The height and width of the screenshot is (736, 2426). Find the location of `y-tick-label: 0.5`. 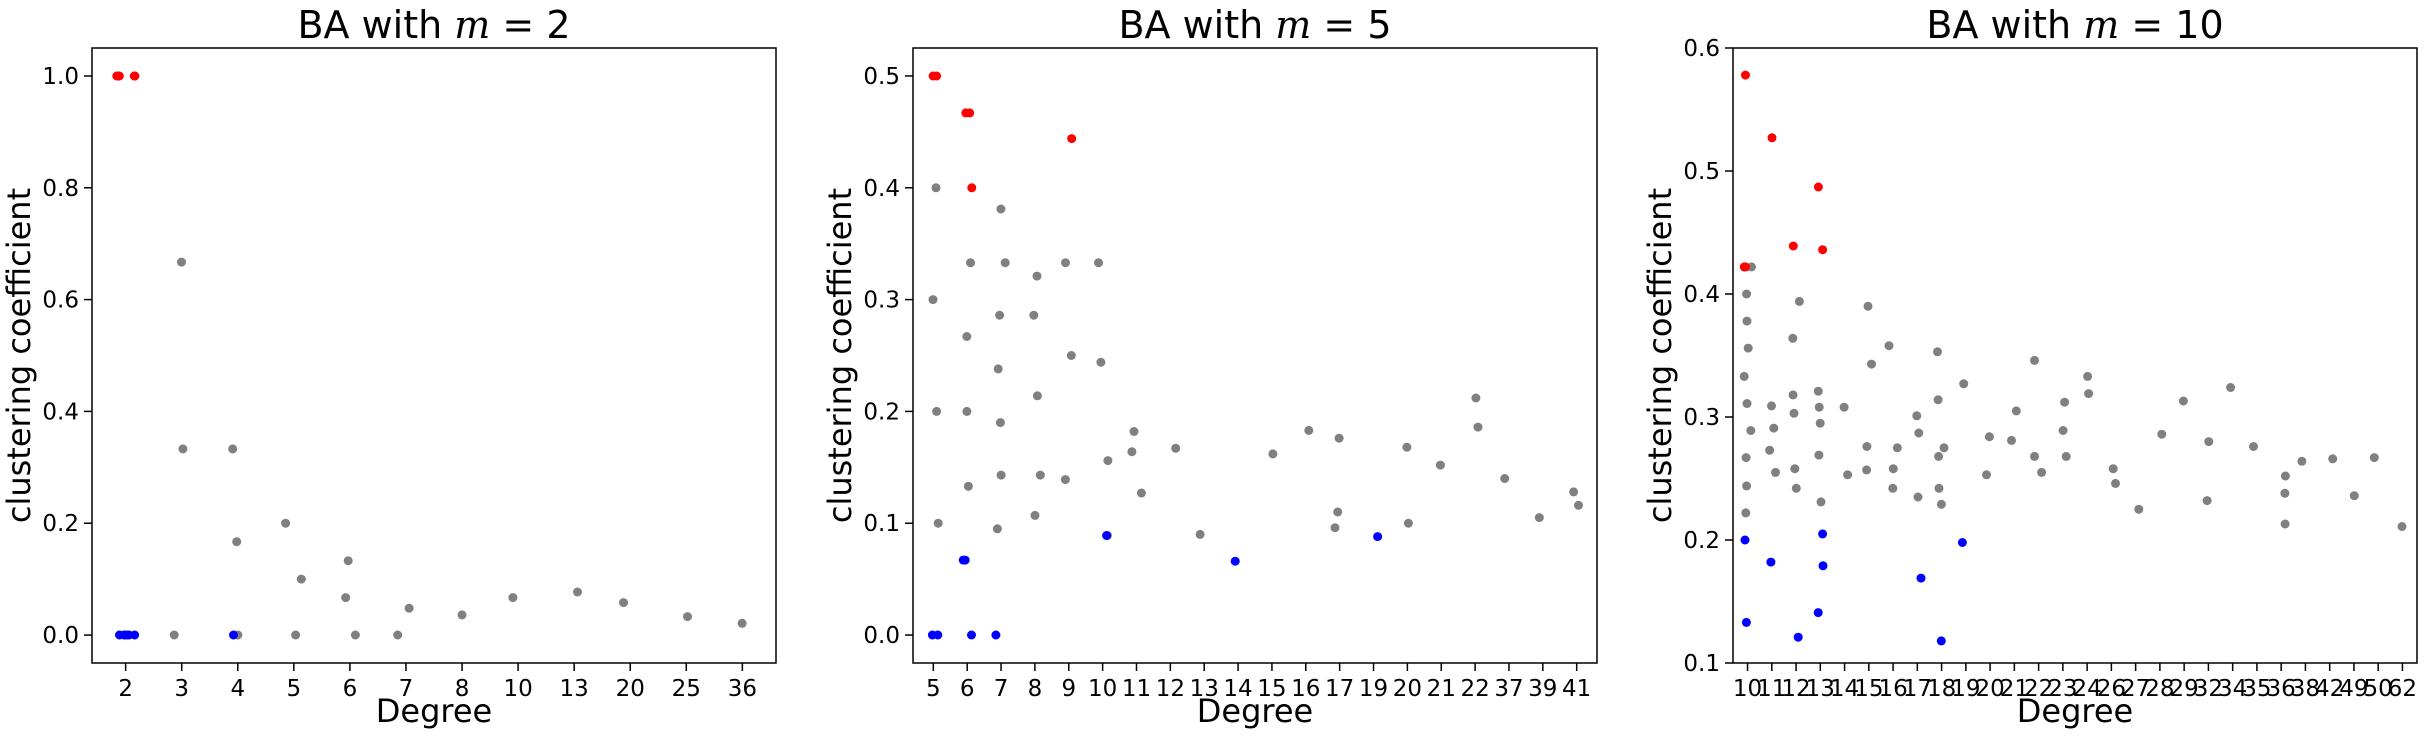

y-tick-label: 0.5 is located at coordinates (1701, 172).